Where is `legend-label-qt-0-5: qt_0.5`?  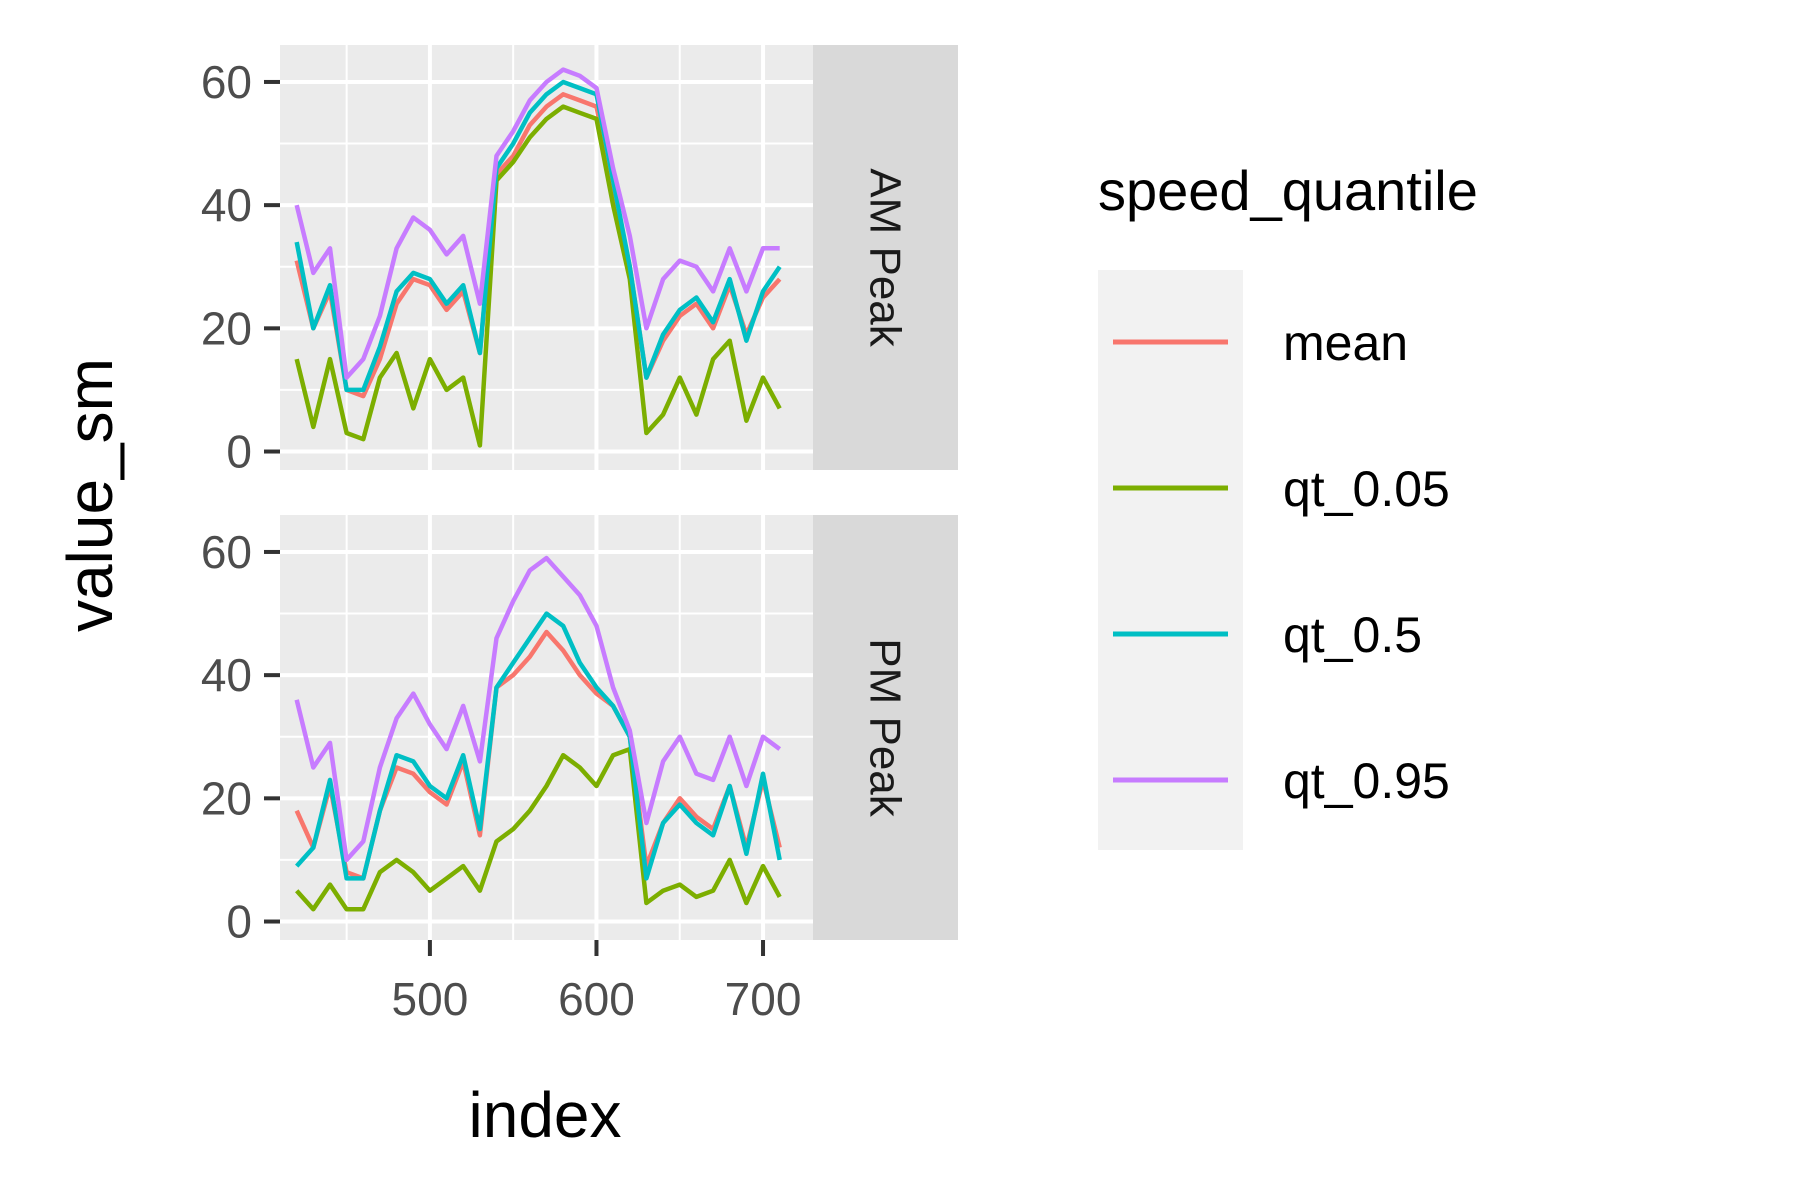 legend-label-qt-0-5: qt_0.5 is located at coordinates (1352, 635).